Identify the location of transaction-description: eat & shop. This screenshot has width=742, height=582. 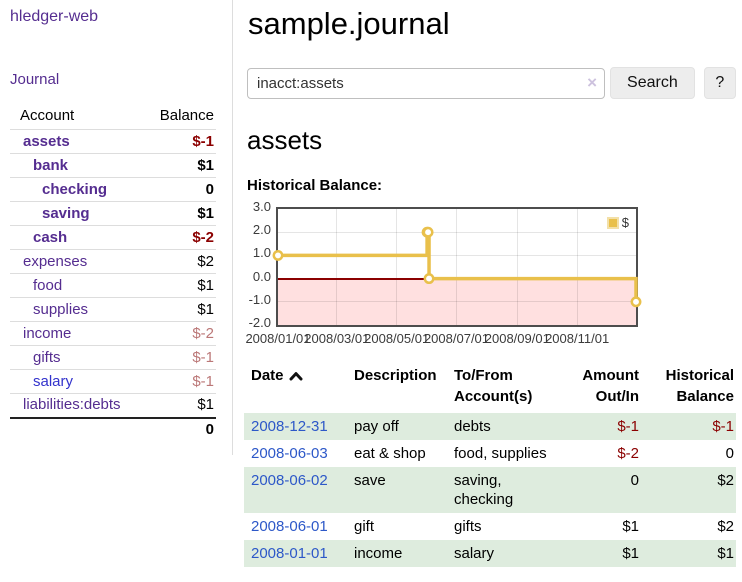
(390, 453).